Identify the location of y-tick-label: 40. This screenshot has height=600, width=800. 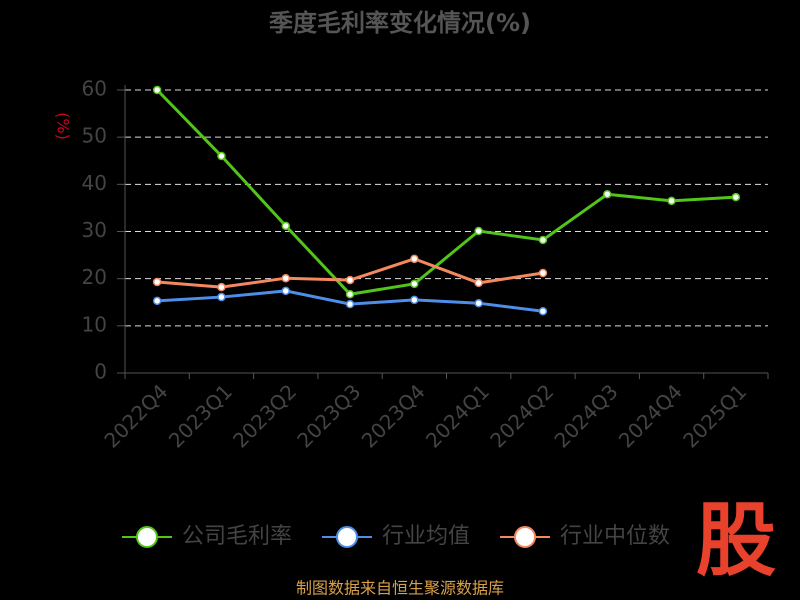
(94, 183).